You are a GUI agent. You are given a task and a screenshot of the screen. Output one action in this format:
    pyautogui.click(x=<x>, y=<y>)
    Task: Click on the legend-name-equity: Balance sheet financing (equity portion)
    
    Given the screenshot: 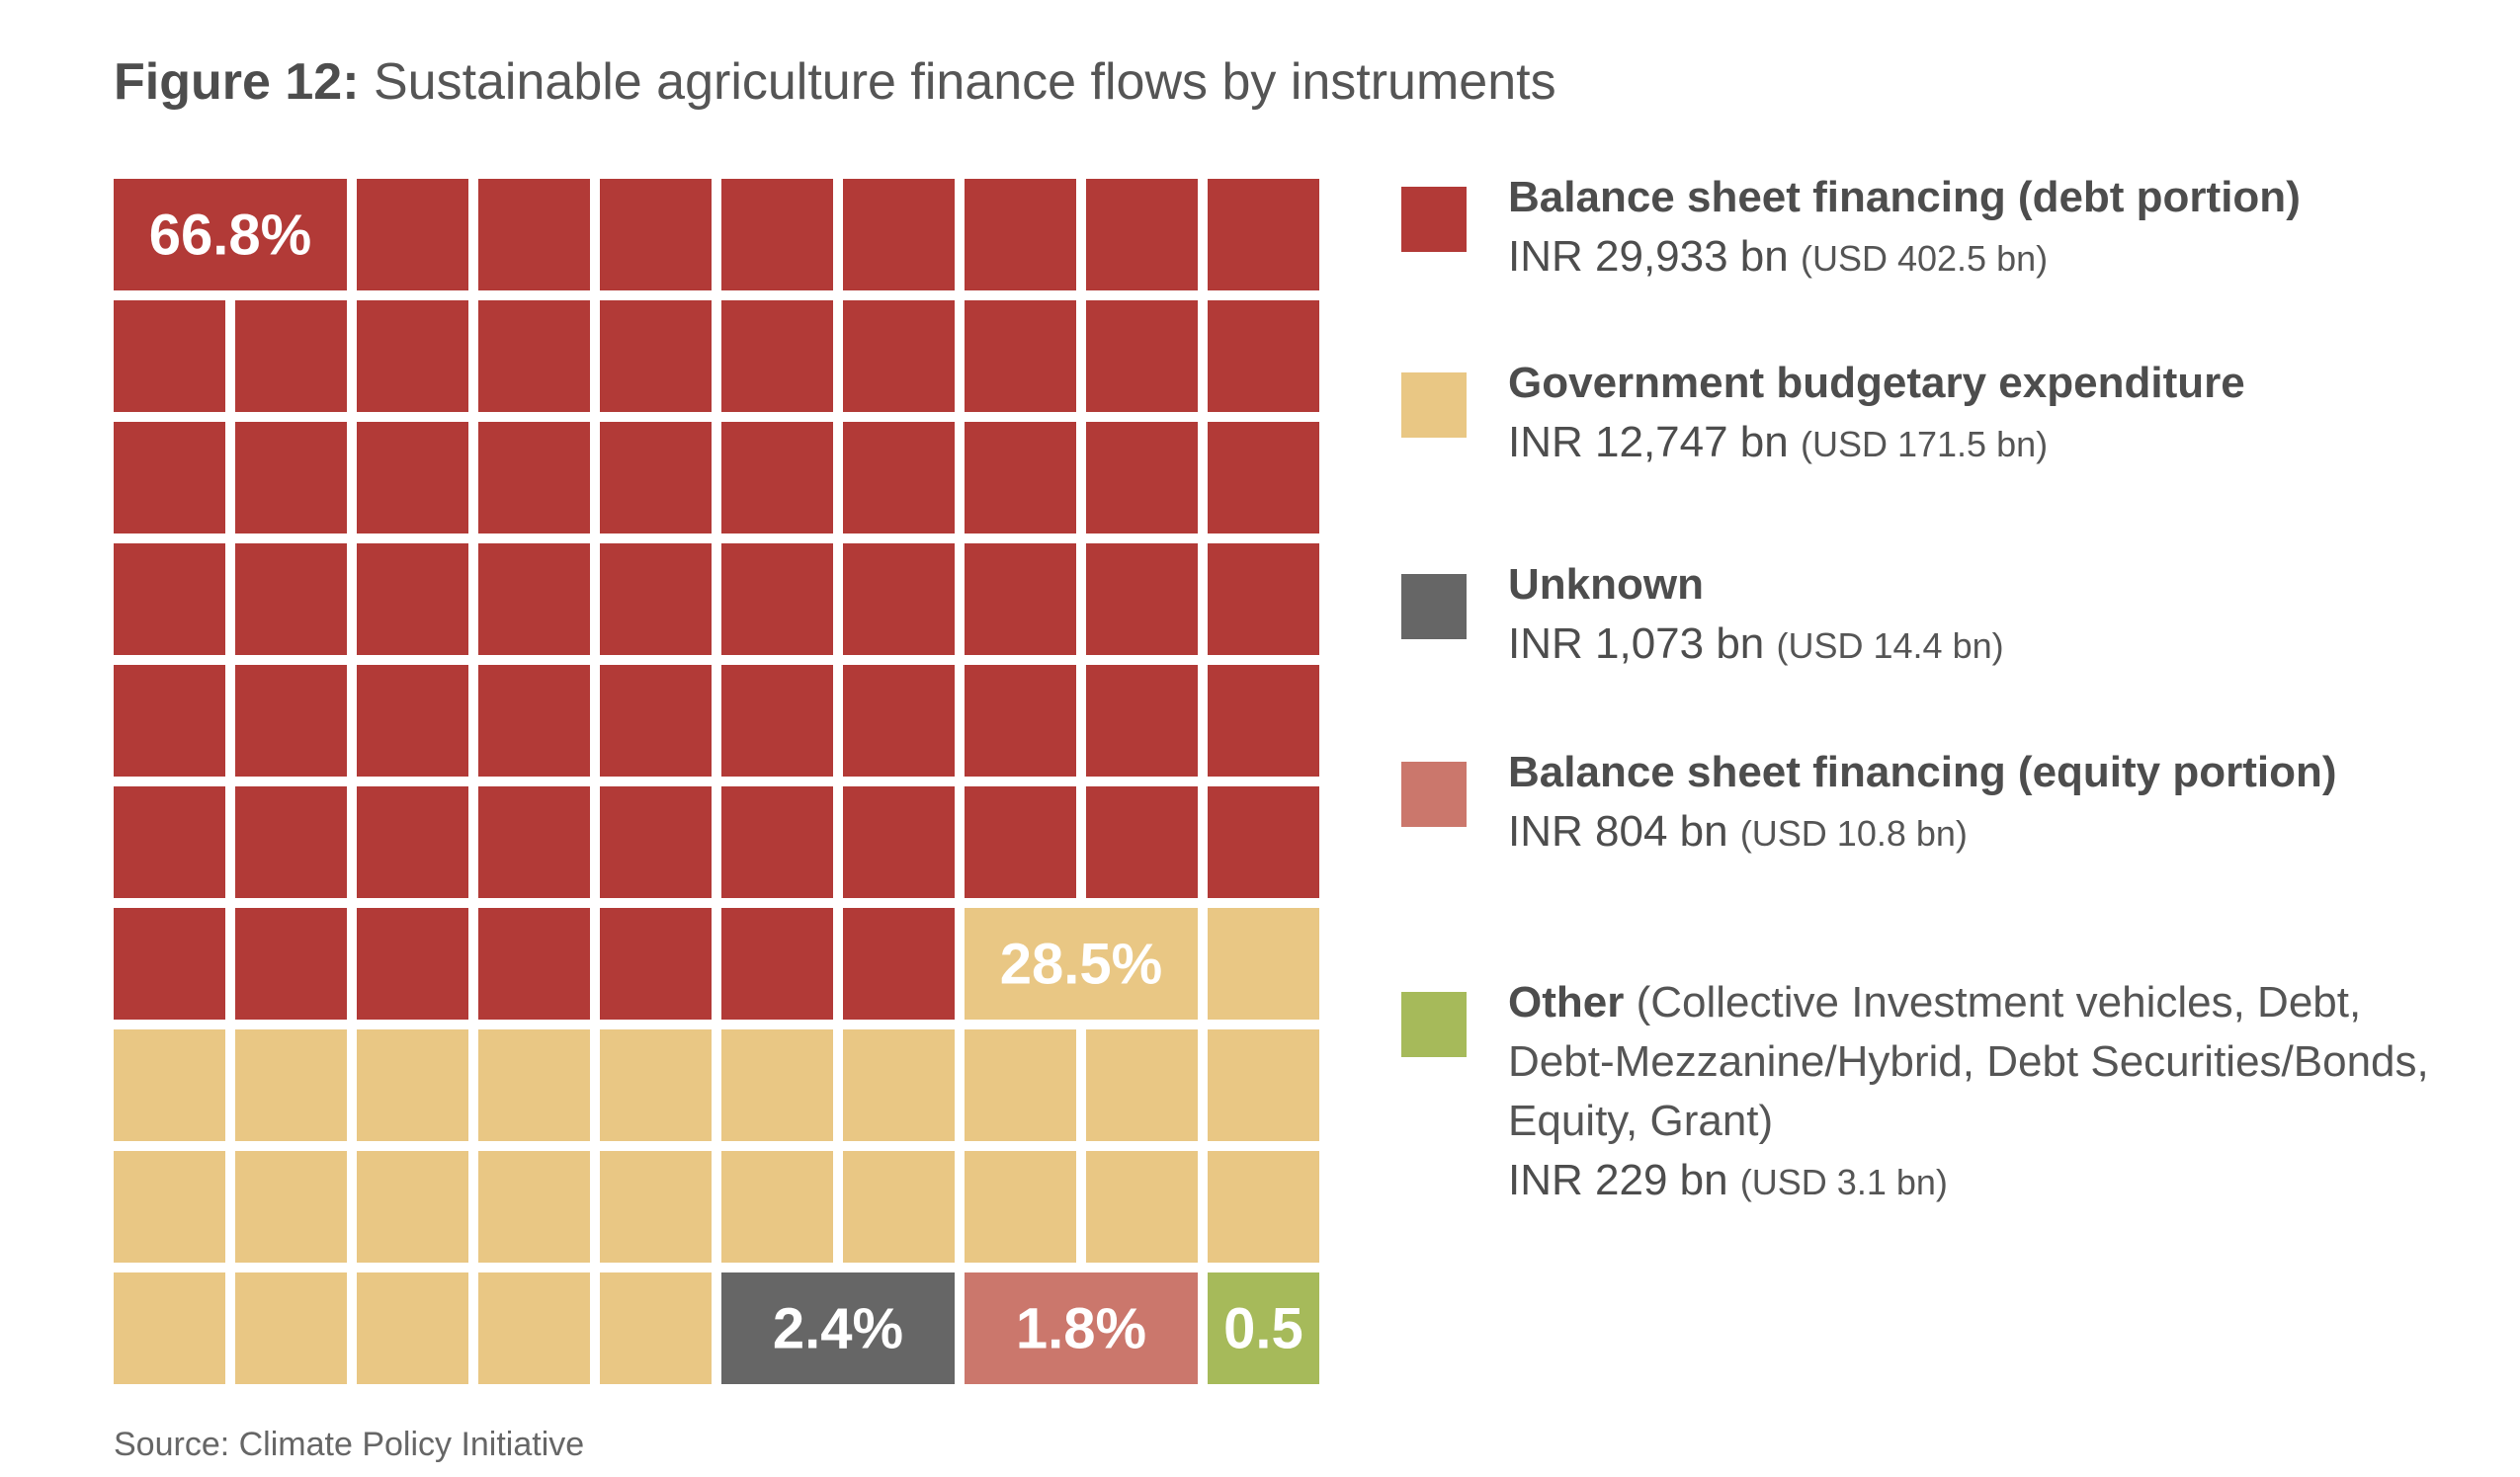 What is the action you would take?
    pyautogui.click(x=1922, y=772)
    